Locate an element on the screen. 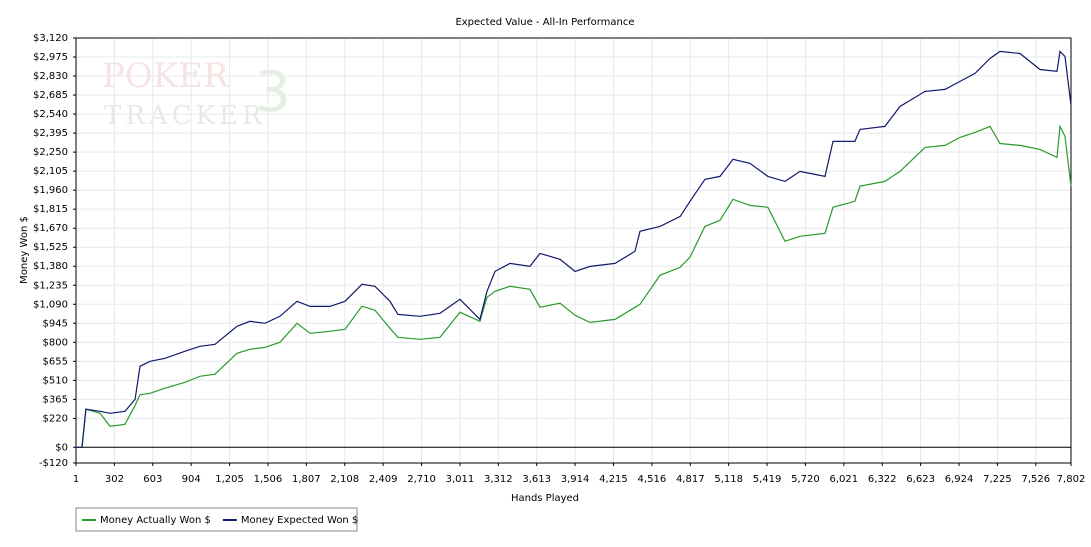  legend-box is located at coordinates (216, 519).